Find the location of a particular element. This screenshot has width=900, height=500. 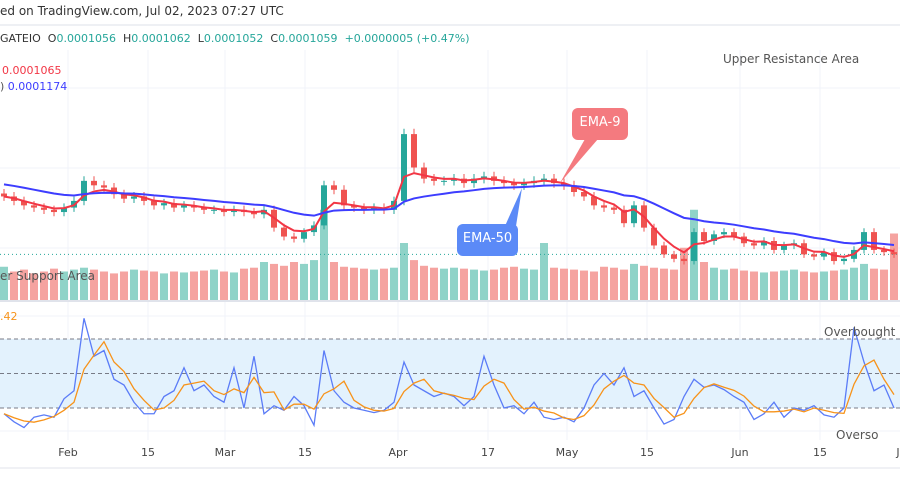

ema9-callout-tail is located at coordinates (579, 161).